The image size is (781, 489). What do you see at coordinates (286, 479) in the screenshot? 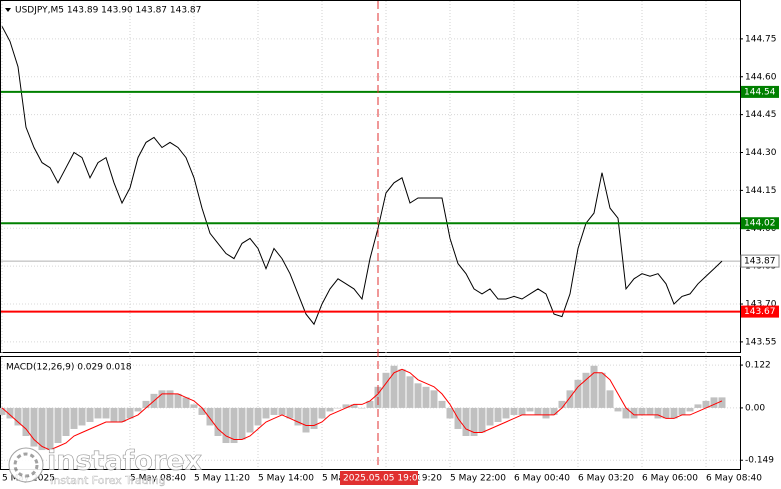
I see `x-tick-label: 5 May 14:00` at bounding box center [286, 479].